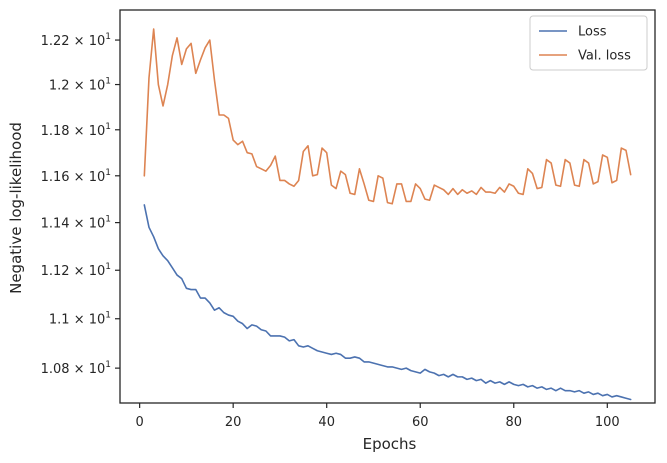  Describe the element at coordinates (76, 40) in the screenshot. I see `y-tick-label: 1.22 × 10¹` at that location.